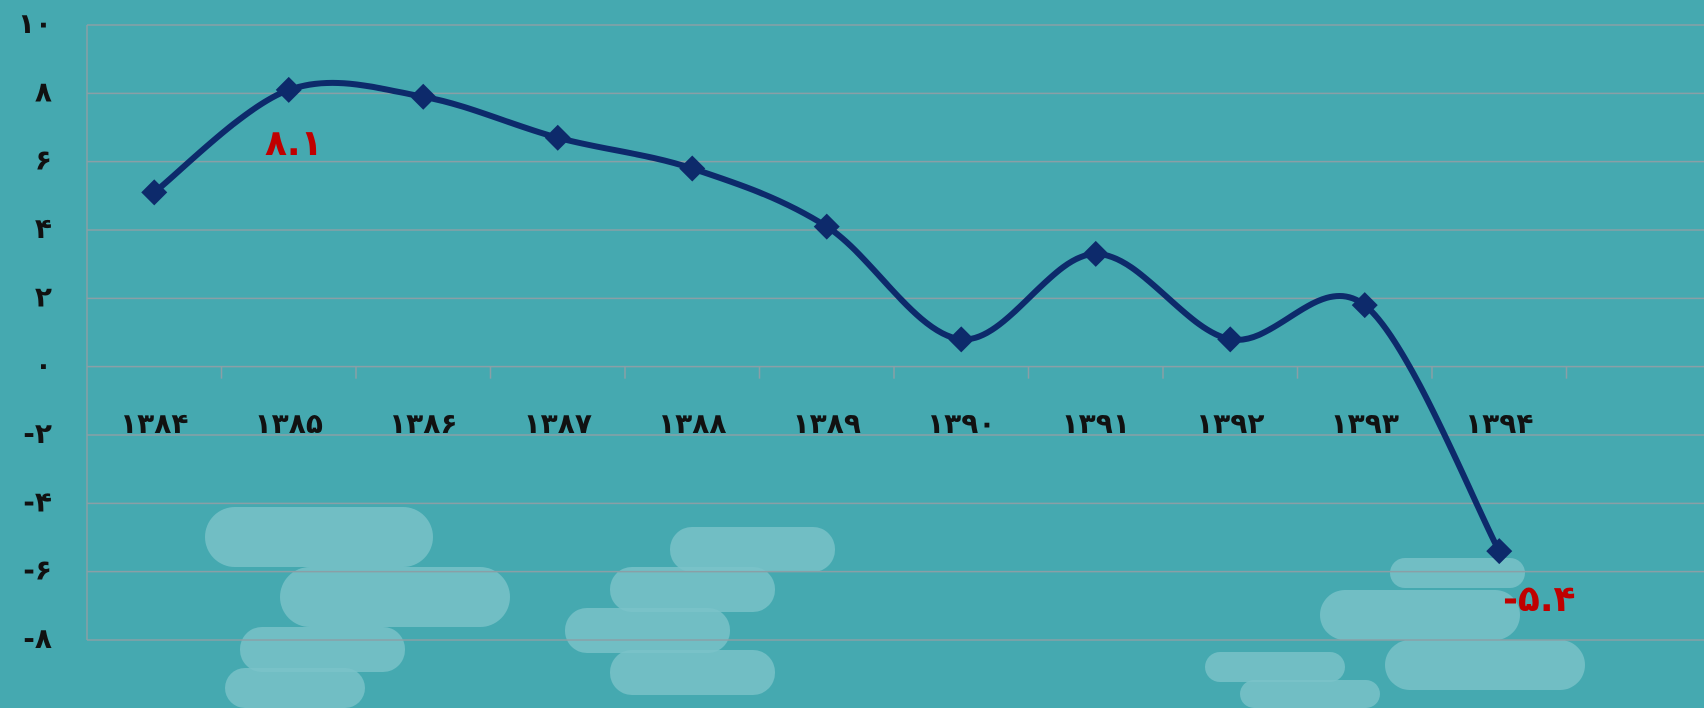  What do you see at coordinates (43, 91) in the screenshot?
I see `y-tick-label: ۸` at bounding box center [43, 91].